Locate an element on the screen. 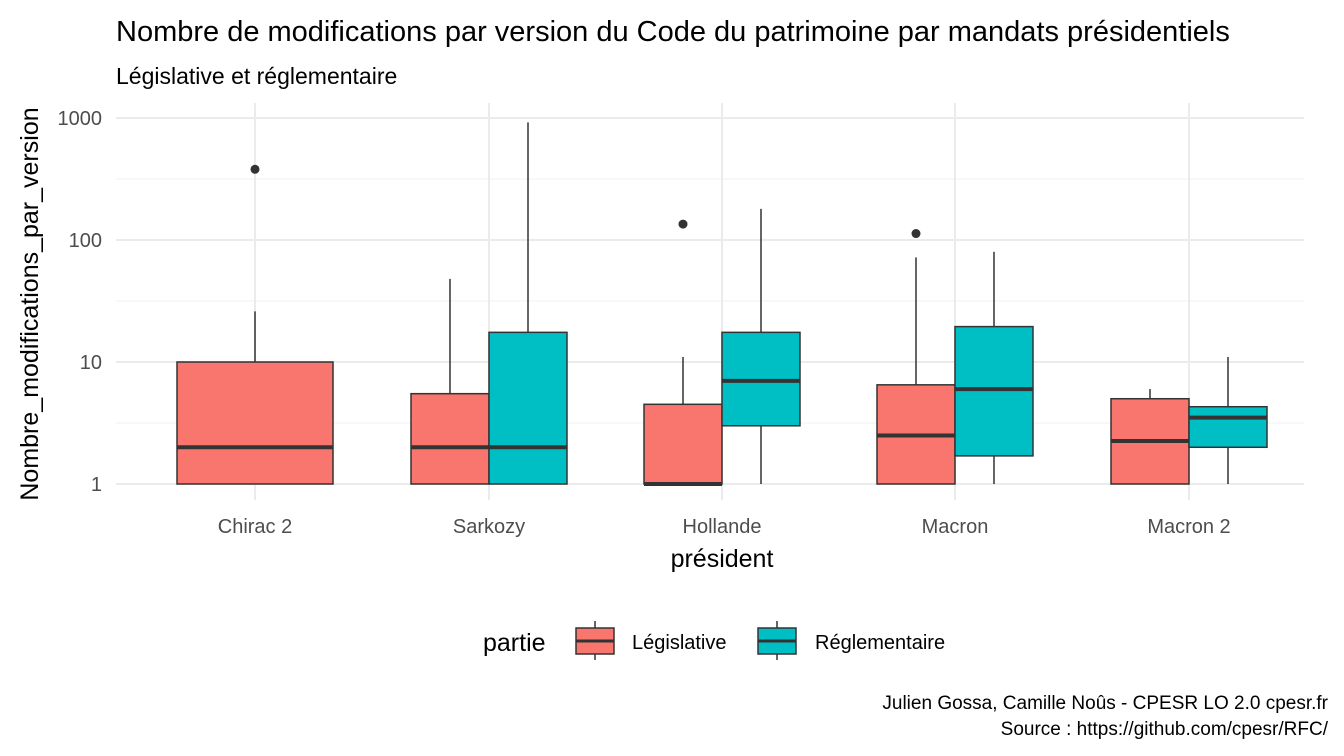  x-tick-label: Macron 2 is located at coordinates (1188, 527).